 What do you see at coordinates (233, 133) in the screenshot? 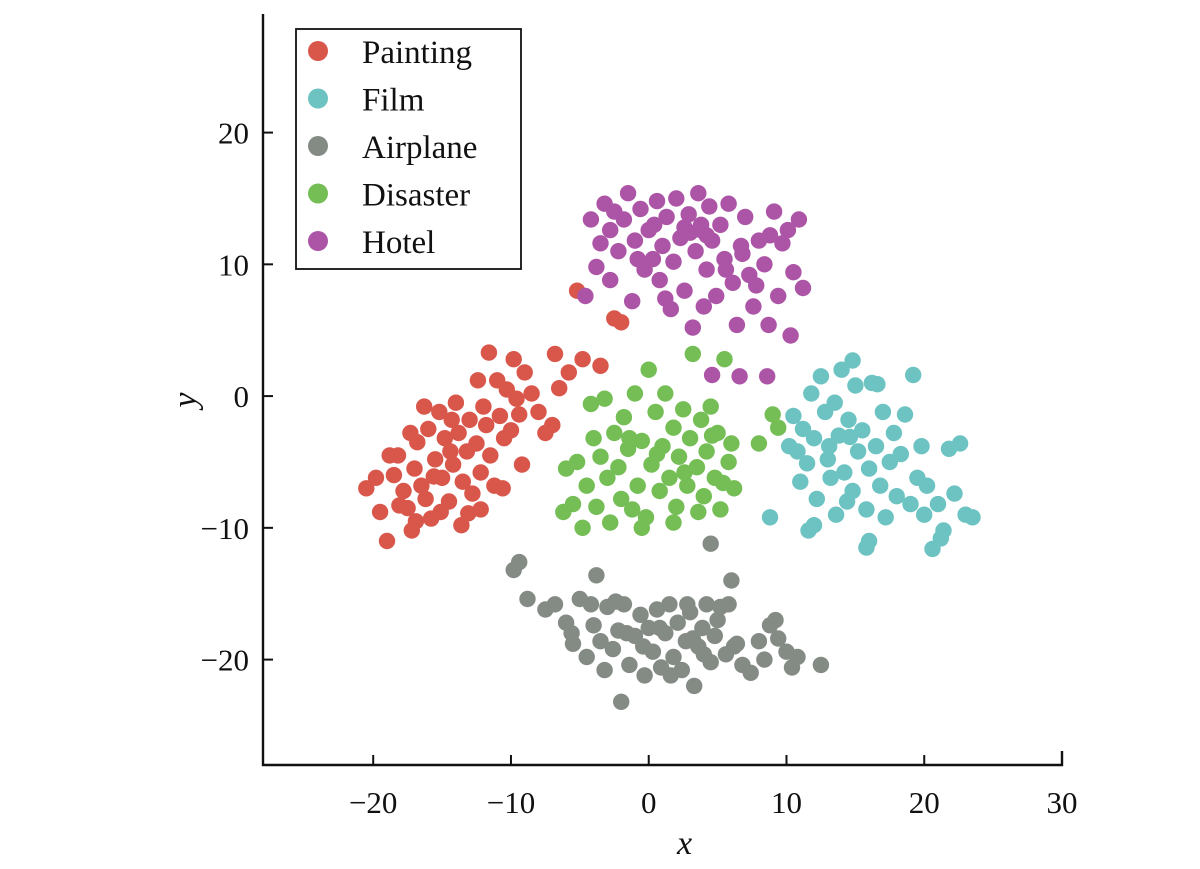
I see `y-tick-label: 20` at bounding box center [233, 133].